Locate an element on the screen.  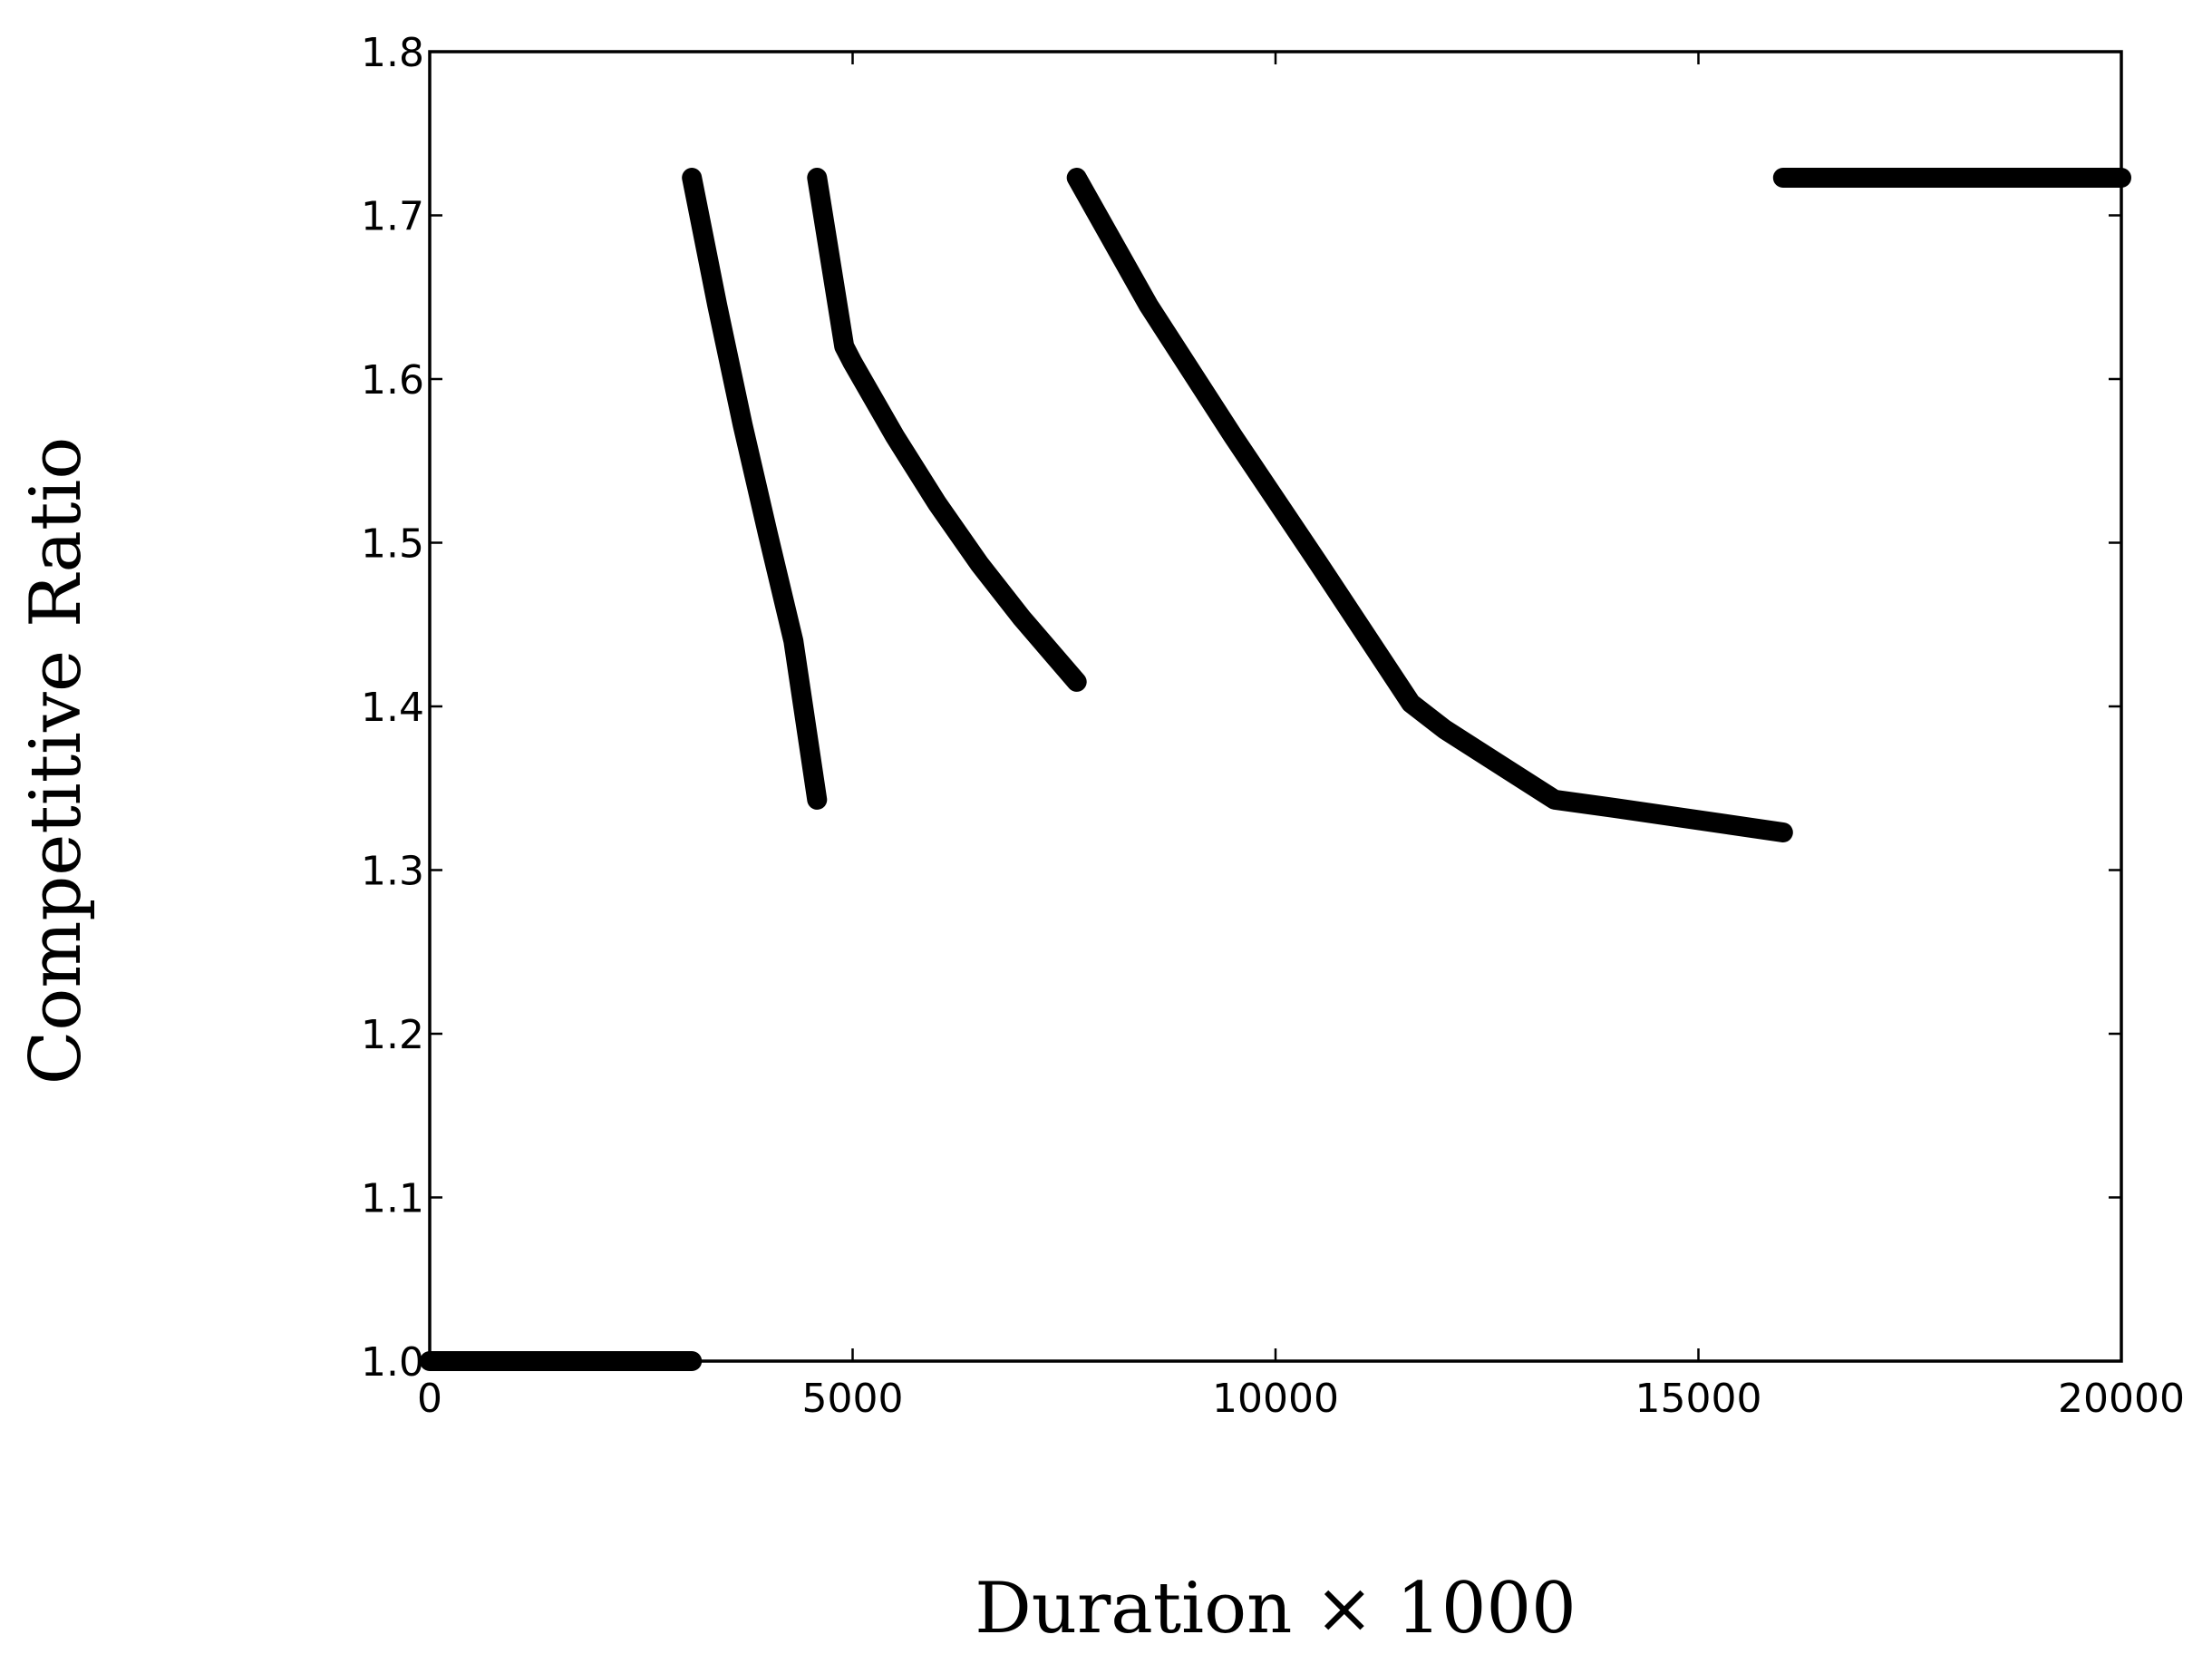
y-tick-label: 1.1 is located at coordinates (392, 1199).